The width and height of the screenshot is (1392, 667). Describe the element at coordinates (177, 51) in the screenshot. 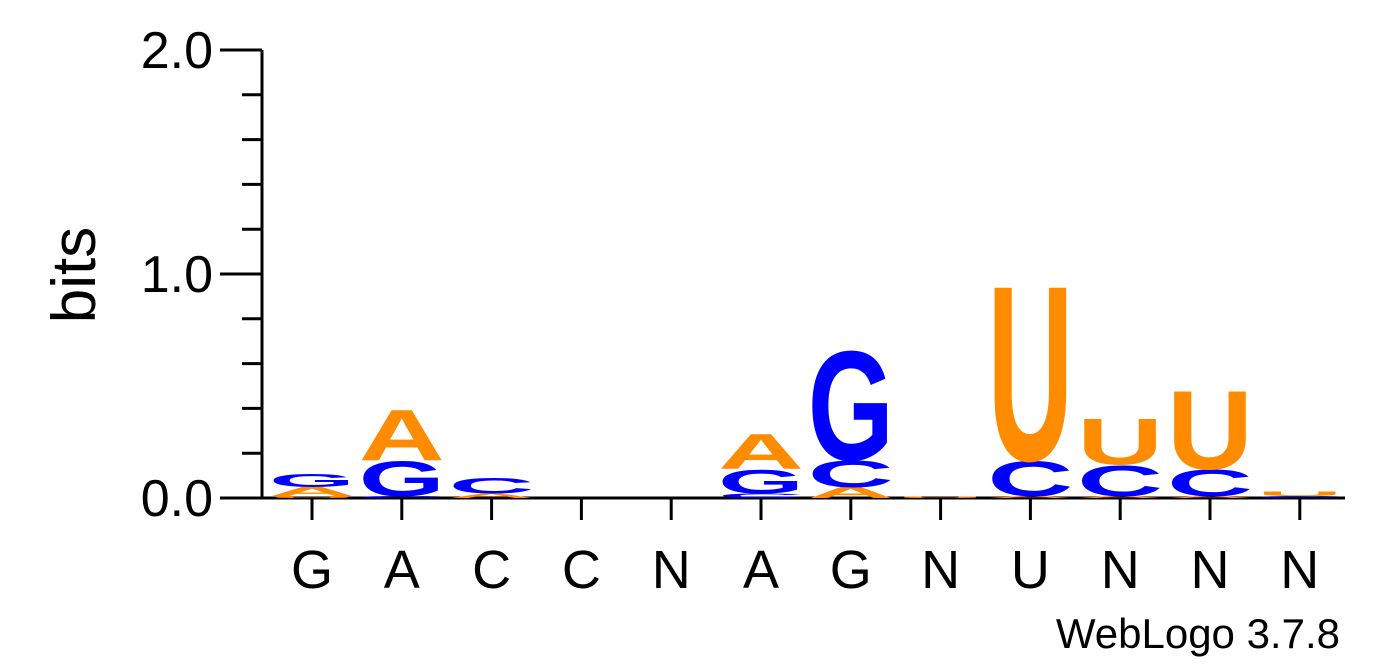

I see `y-tick-label: 2.0` at that location.